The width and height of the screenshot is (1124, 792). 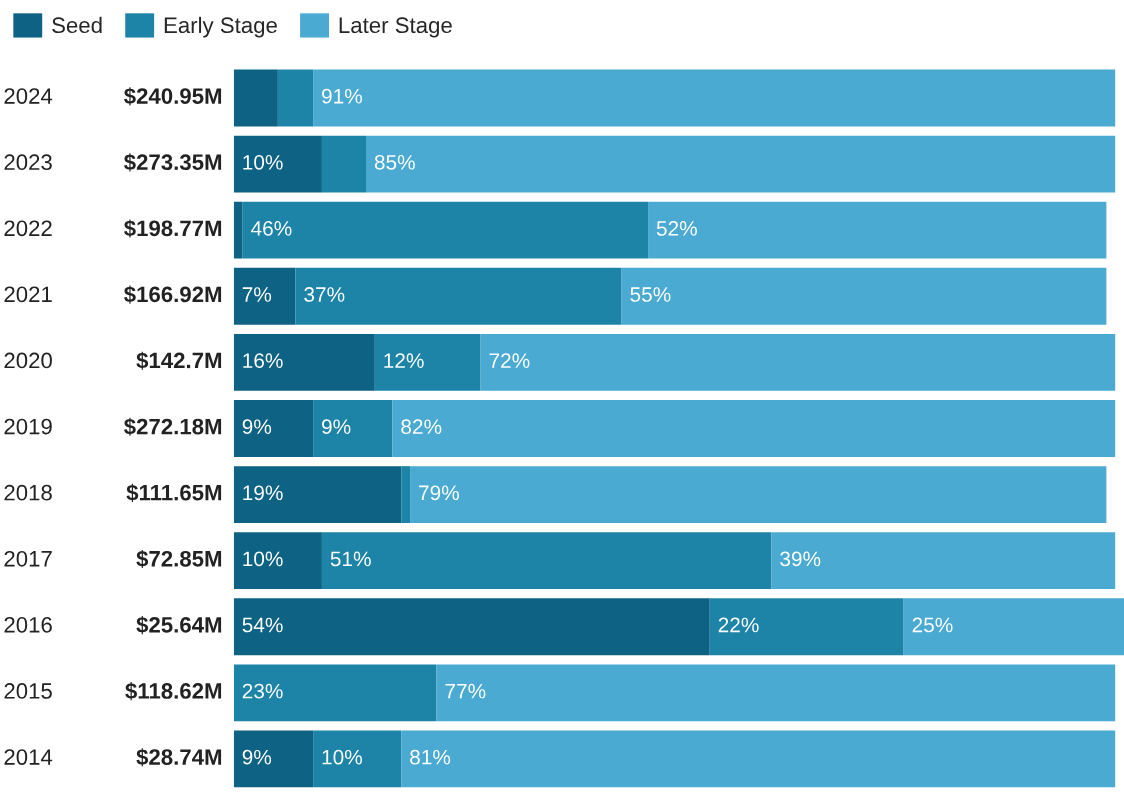 What do you see at coordinates (324, 294) in the screenshot?
I see `data-label: 37%` at bounding box center [324, 294].